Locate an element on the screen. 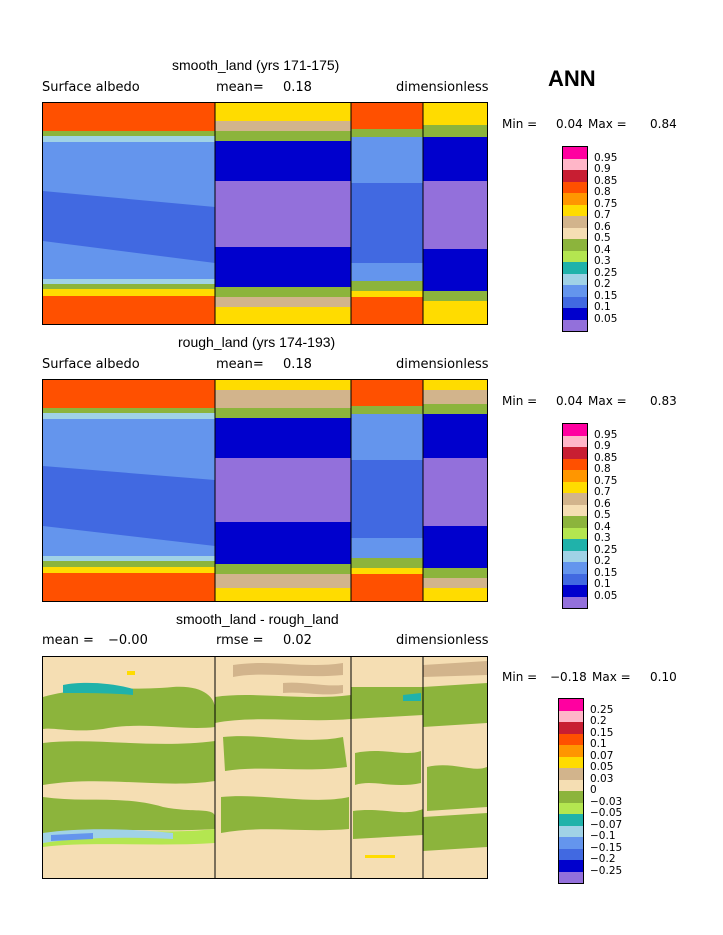 Image resolution: width=723 pixels, height=935 pixels. panel1-min-label: Min = is located at coordinates (520, 124).